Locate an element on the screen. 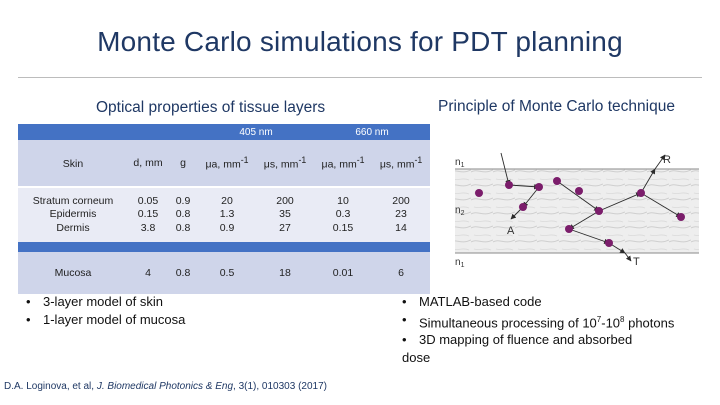 The height and width of the screenshot is (405, 720). header-thickness: d, mm is located at coordinates (148, 163).